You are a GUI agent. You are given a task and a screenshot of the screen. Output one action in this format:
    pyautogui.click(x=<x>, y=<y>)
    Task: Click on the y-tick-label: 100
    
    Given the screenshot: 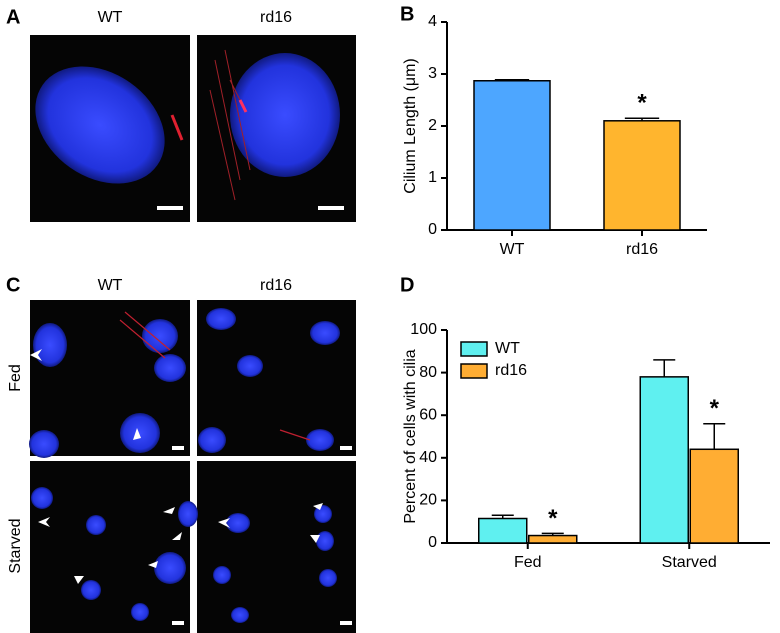 What is the action you would take?
    pyautogui.click(x=423, y=329)
    